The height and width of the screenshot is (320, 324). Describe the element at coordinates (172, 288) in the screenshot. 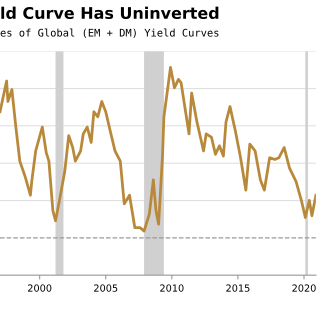

I see `x-tick-label: 2010` at that location.